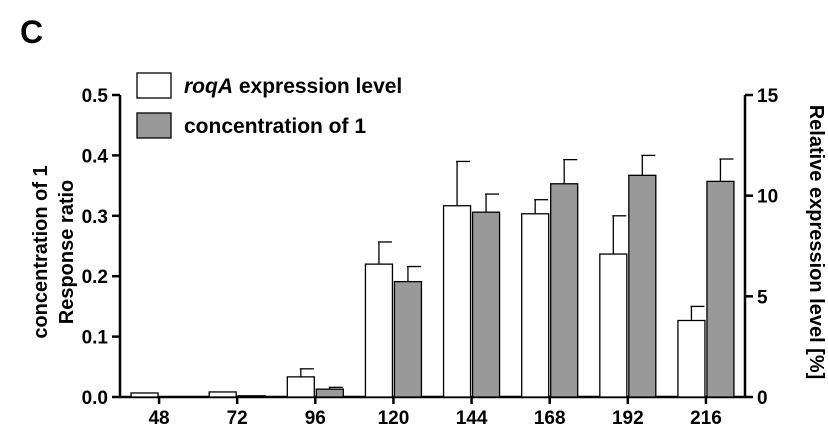 The image size is (828, 429). I want to click on x-tick-label: 168, so click(550, 418).